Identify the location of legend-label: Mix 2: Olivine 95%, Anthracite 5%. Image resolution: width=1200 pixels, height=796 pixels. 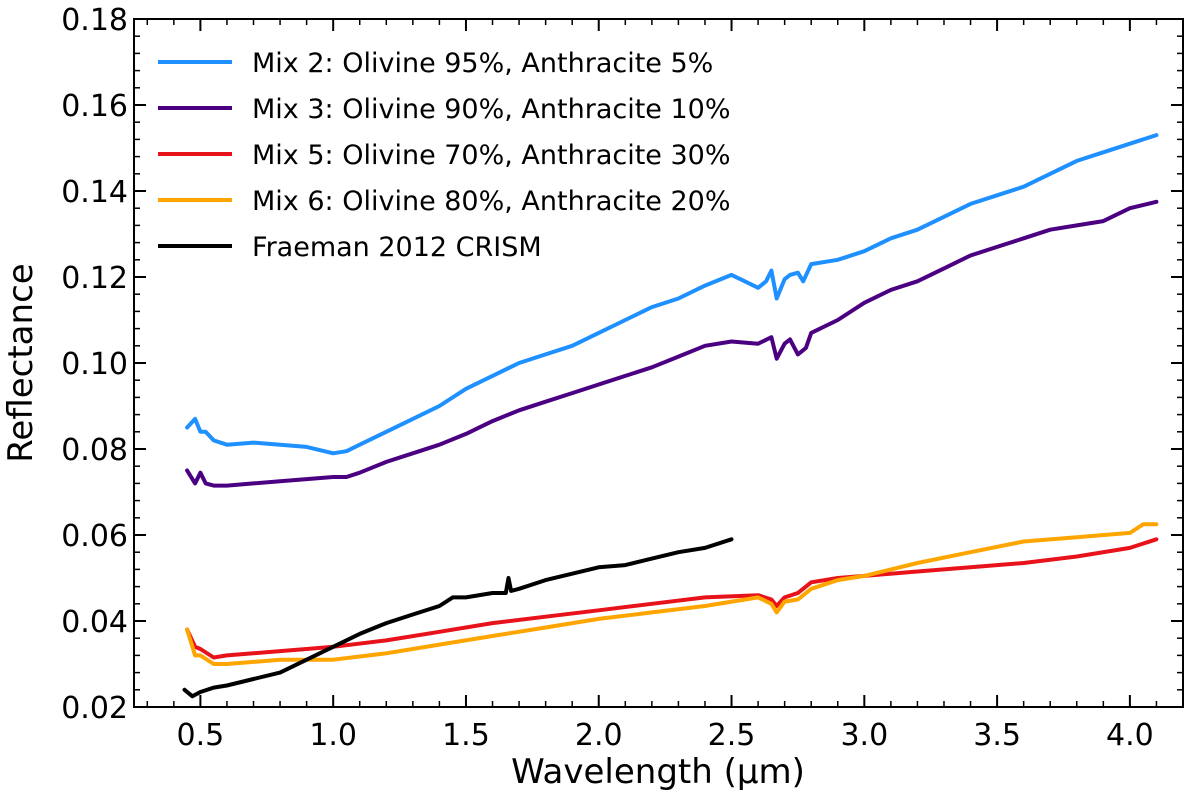
(482, 63).